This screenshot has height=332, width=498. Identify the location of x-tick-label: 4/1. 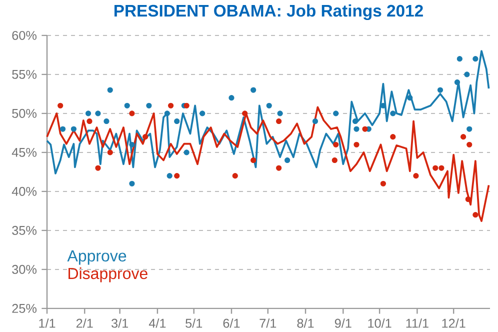
(157, 323).